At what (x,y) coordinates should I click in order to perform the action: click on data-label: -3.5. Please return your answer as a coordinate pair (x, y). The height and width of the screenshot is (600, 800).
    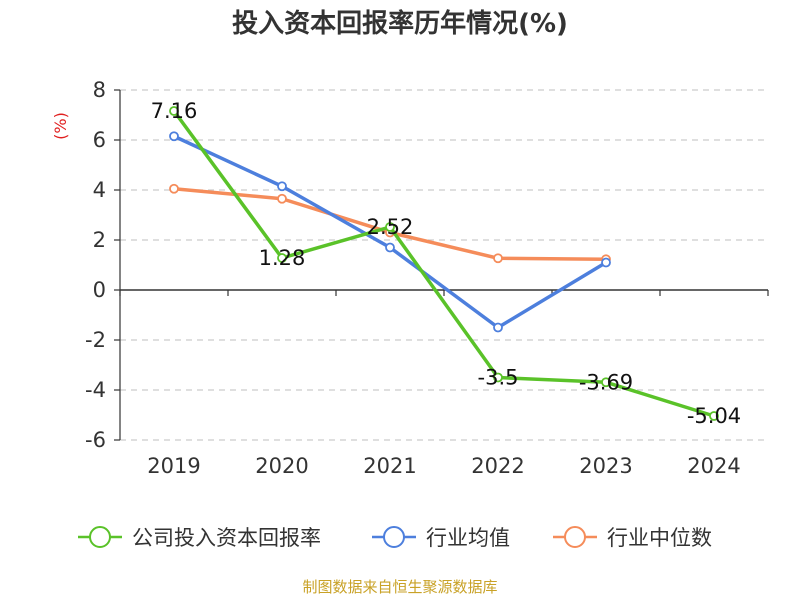
    Looking at the image, I should click on (498, 378).